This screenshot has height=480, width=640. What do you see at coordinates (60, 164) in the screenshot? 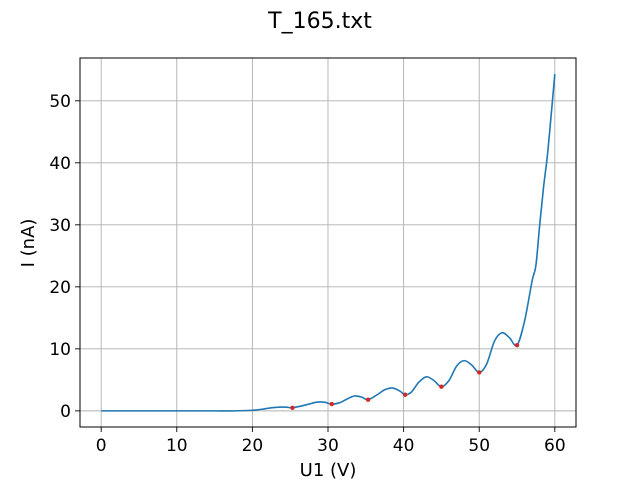
I see `y-tick-label: 40` at bounding box center [60, 164].